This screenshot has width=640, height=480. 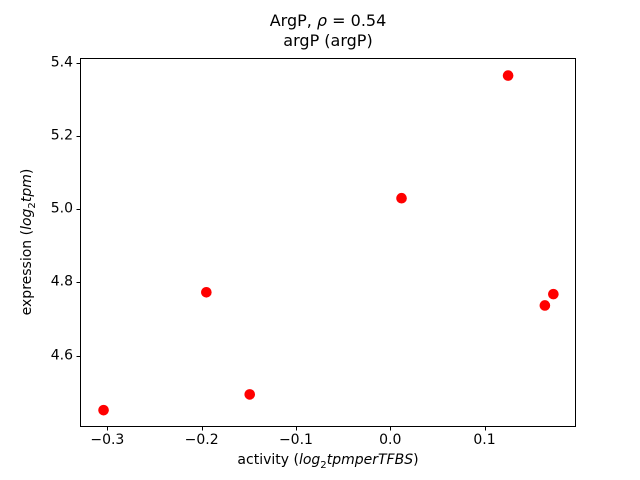 I want to click on y-tick-label: 5.4, so click(x=61, y=62).